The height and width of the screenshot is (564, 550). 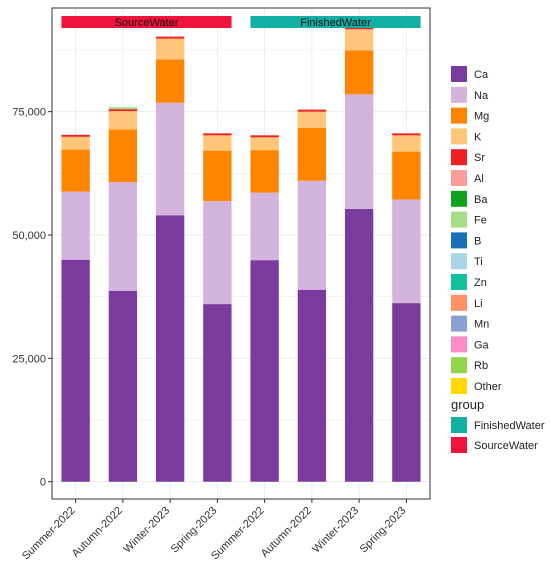 I want to click on legend-label: Mn, so click(x=481, y=325).